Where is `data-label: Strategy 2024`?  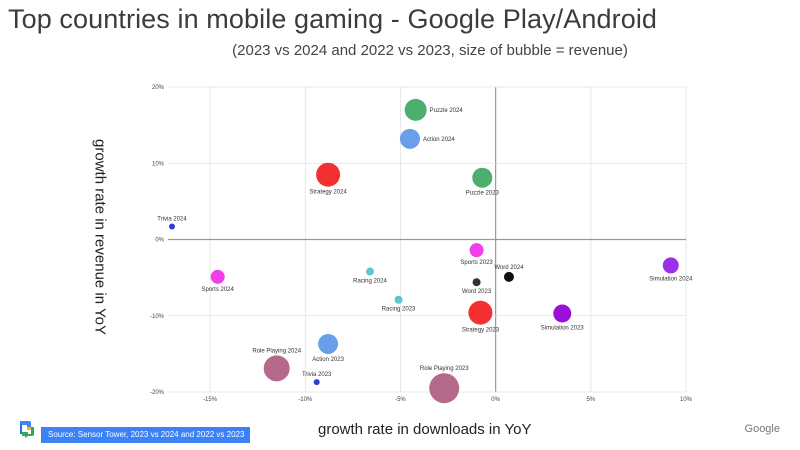
data-label: Strategy 2024 is located at coordinates (328, 193).